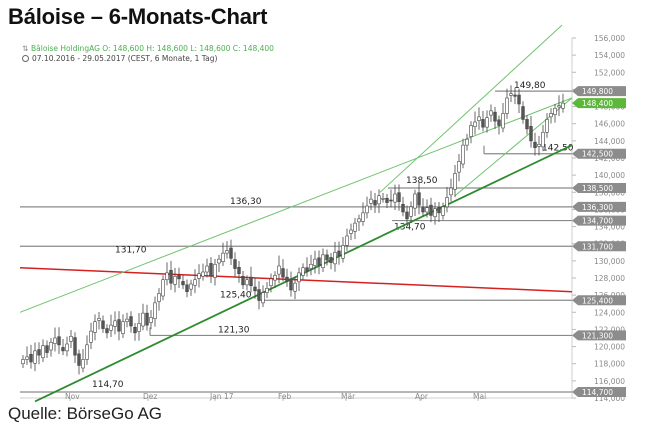 The width and height of the screenshot is (650, 437). Describe the element at coordinates (597, 335) in the screenshot. I see `level-badge-text: 121,300` at that location.